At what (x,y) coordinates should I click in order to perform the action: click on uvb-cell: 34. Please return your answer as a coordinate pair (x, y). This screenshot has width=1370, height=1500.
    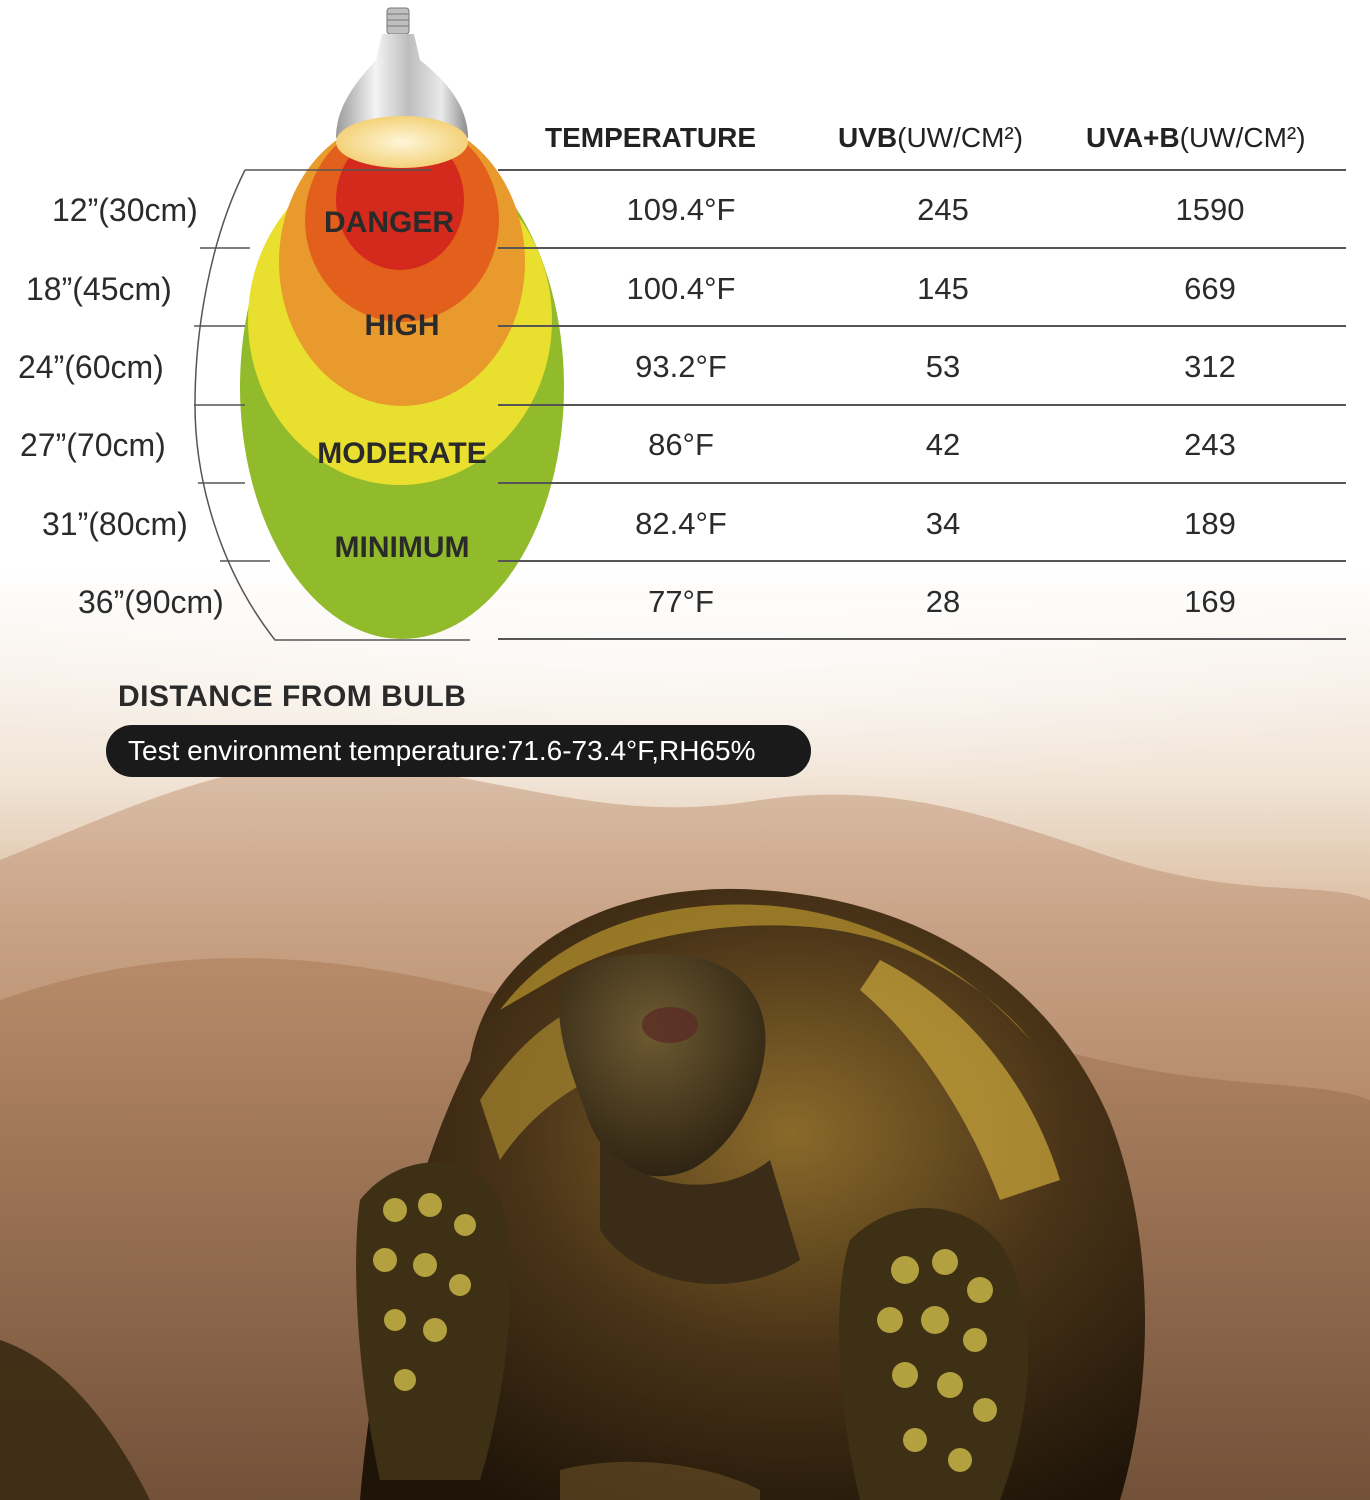
    Looking at the image, I should click on (943, 523).